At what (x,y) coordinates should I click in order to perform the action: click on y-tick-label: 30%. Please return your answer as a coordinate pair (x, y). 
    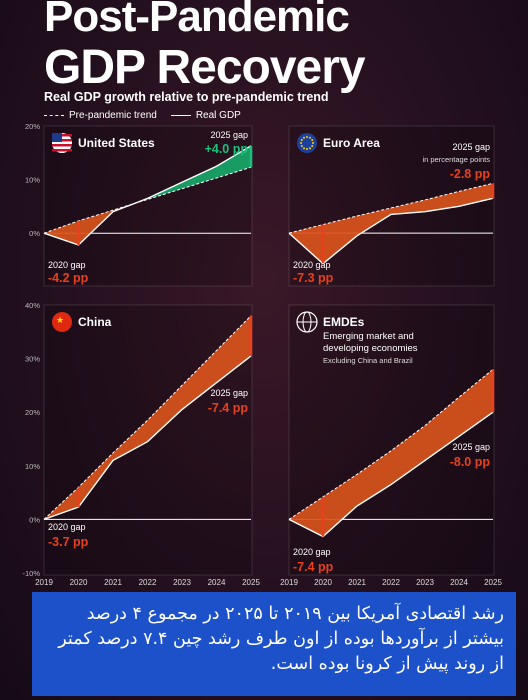
    Looking at the image, I should click on (32, 359).